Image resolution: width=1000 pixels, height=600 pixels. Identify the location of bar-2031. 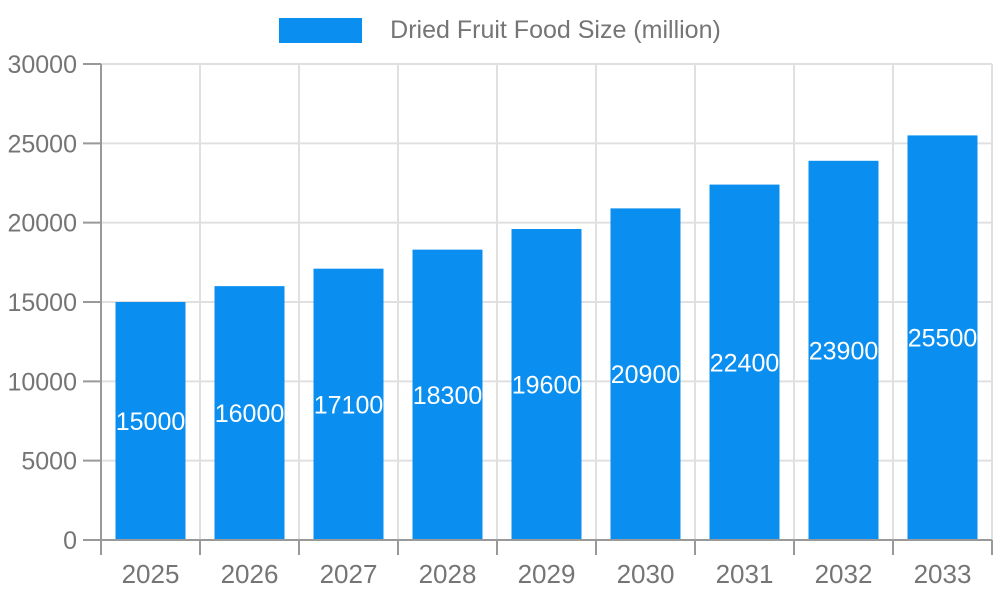
(744, 362).